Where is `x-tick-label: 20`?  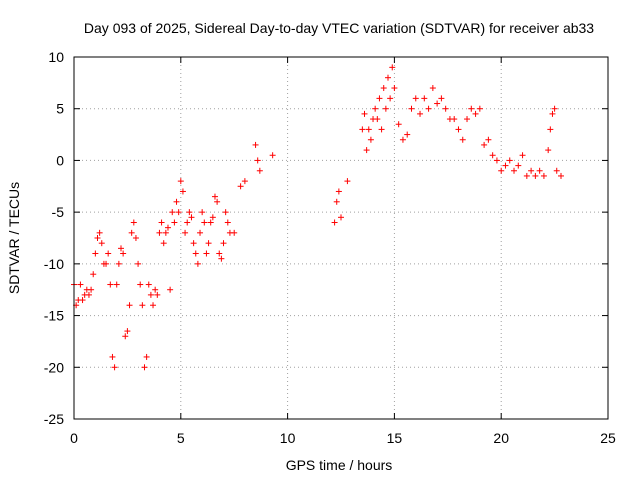 x-tick-label: 20 is located at coordinates (501, 438).